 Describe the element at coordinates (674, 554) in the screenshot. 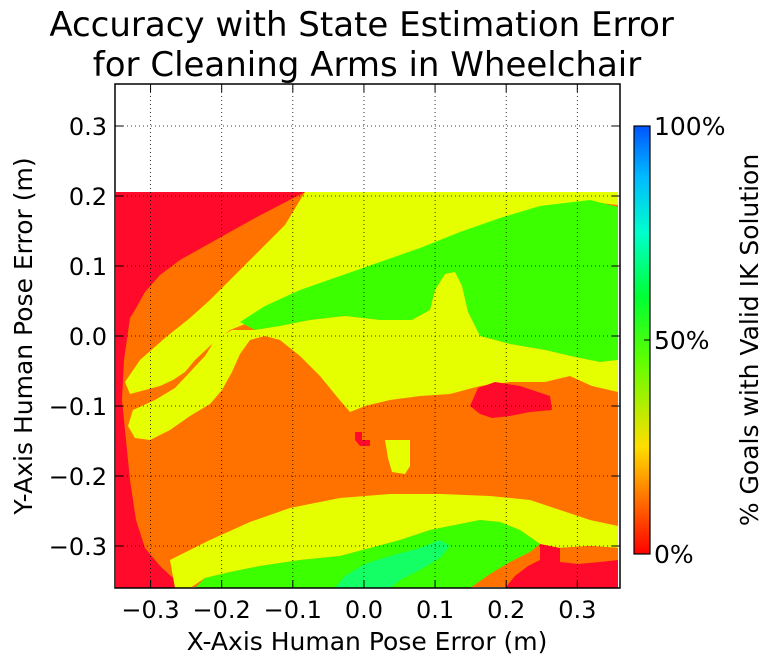

I see `colorbar-tick-label: 0%` at that location.